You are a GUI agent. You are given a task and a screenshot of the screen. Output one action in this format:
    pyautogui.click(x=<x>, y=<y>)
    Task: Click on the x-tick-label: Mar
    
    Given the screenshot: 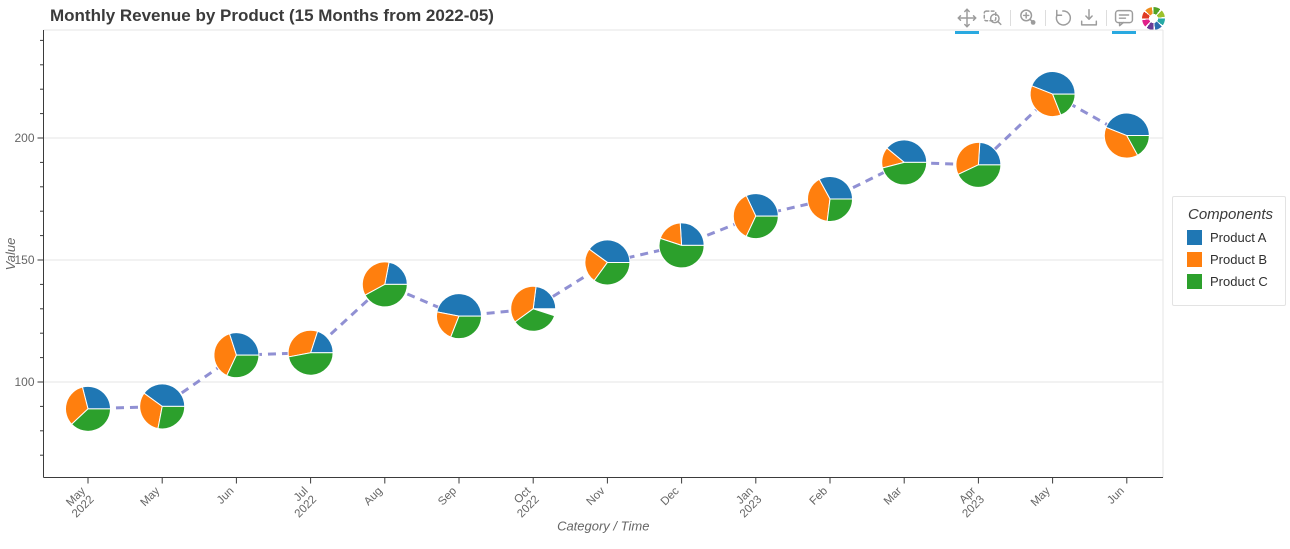 What is the action you would take?
    pyautogui.click(x=893, y=496)
    